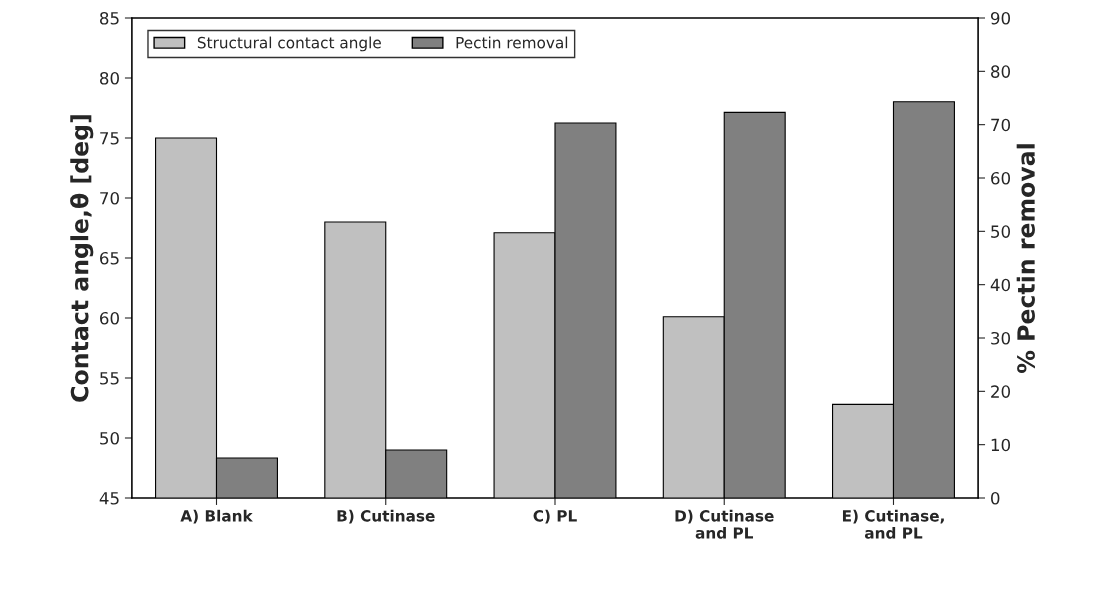 The image size is (1099, 600). I want to click on y-tick-label: 75, so click(109, 138).